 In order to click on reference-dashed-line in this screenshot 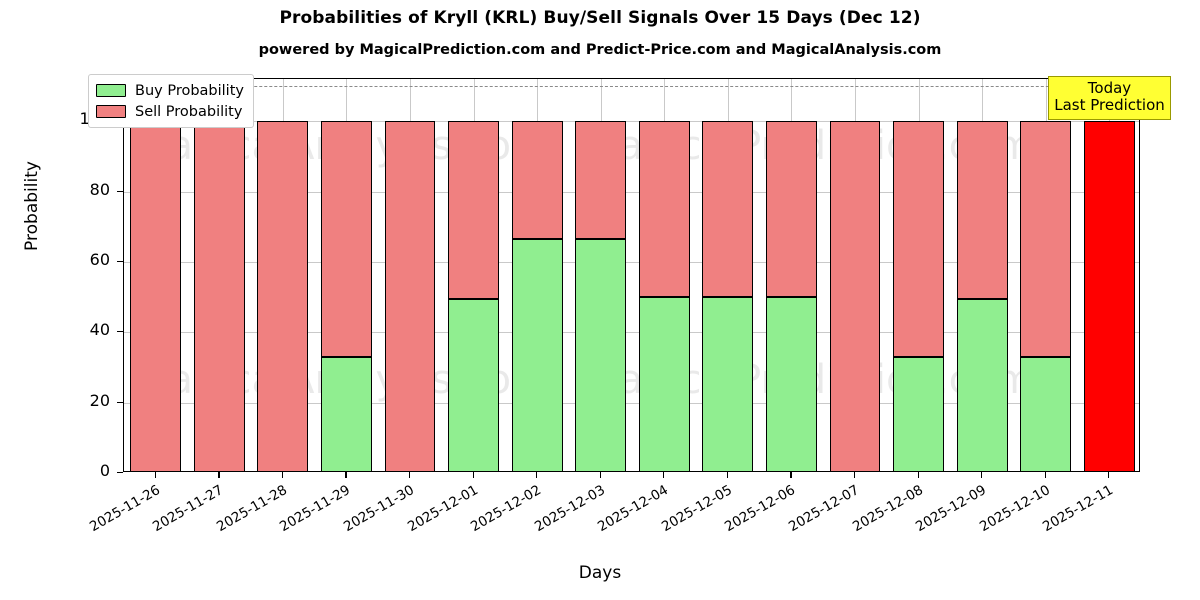, I will do `click(631, 87)`.